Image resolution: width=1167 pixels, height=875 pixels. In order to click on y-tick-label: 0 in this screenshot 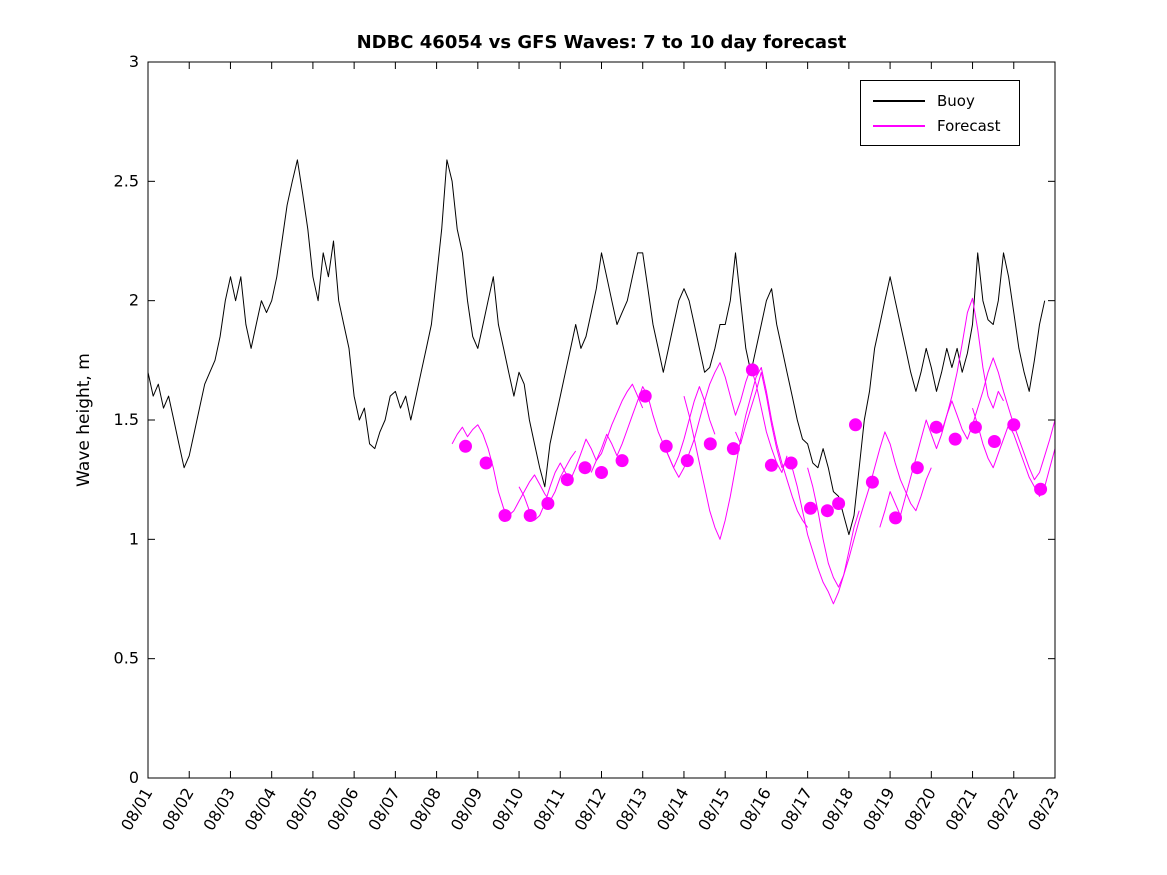, I will do `click(134, 777)`.